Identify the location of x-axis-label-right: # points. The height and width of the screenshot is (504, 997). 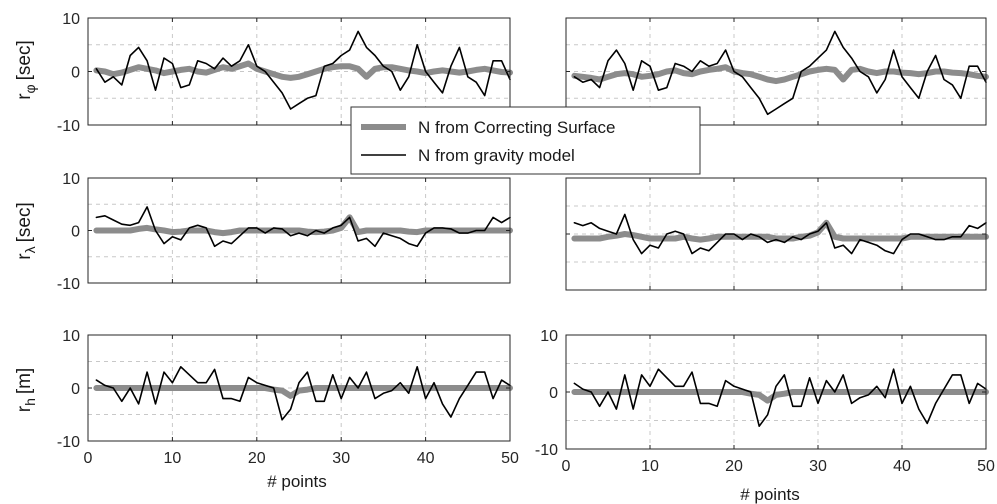
(770, 494).